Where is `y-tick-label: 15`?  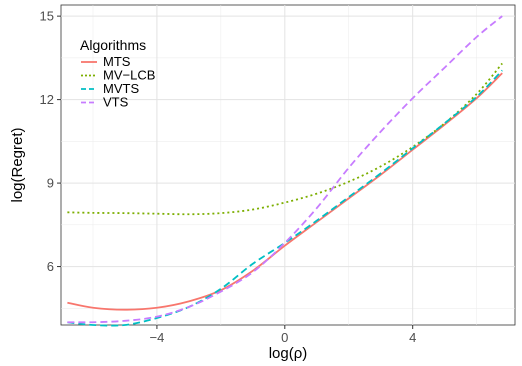
y-tick-label: 15 is located at coordinates (47, 16).